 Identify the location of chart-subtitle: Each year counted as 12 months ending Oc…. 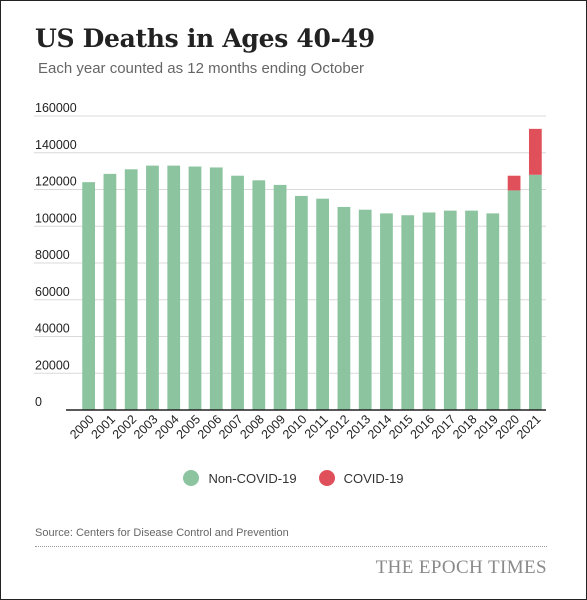
(201, 68).